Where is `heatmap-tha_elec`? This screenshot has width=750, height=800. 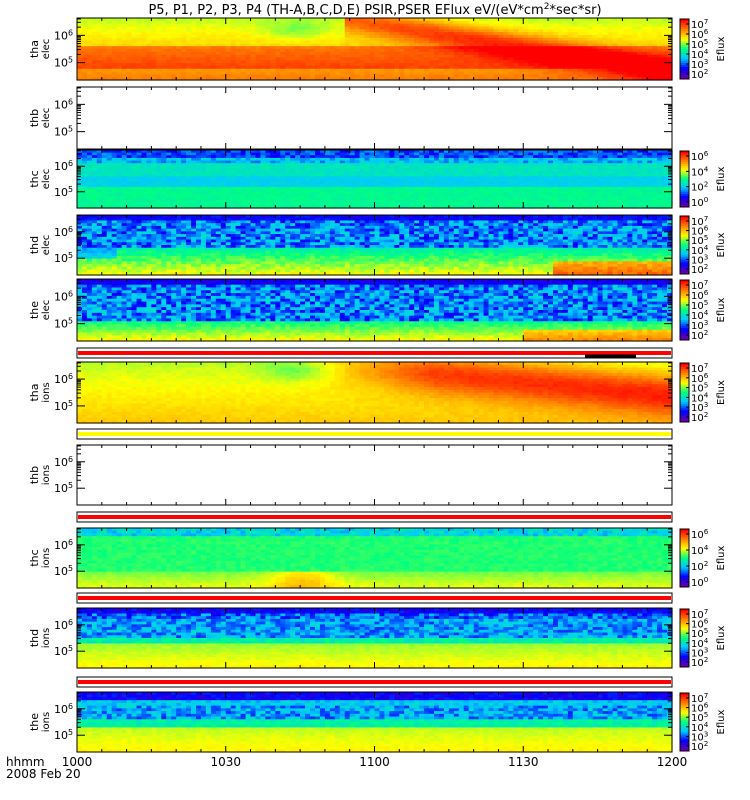 heatmap-tha_elec is located at coordinates (375, 49).